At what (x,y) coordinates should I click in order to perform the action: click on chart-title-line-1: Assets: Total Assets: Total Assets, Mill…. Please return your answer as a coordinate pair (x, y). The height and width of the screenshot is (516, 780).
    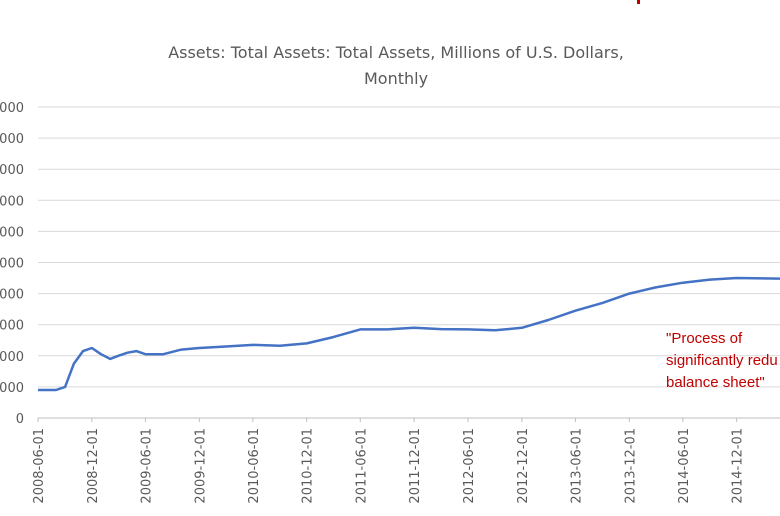
    Looking at the image, I should click on (396, 52).